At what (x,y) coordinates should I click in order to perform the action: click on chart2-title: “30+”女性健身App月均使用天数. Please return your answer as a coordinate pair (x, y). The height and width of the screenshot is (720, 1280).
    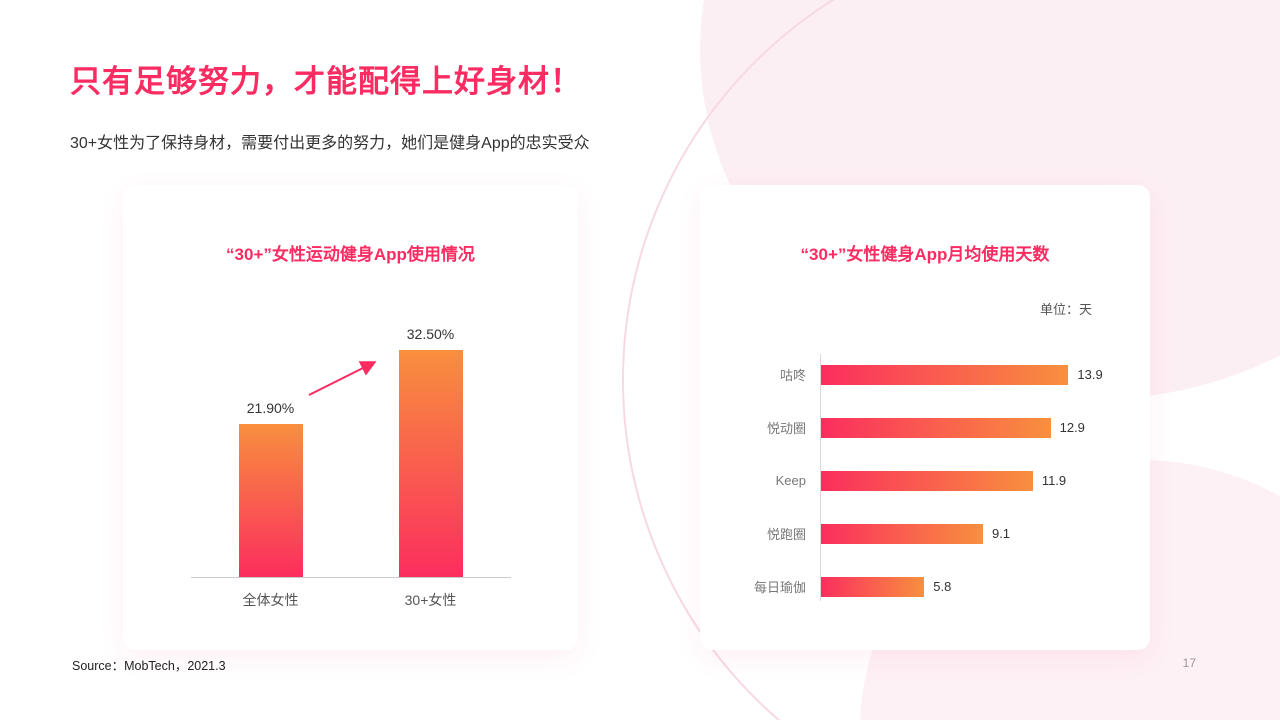
    Looking at the image, I should click on (925, 254).